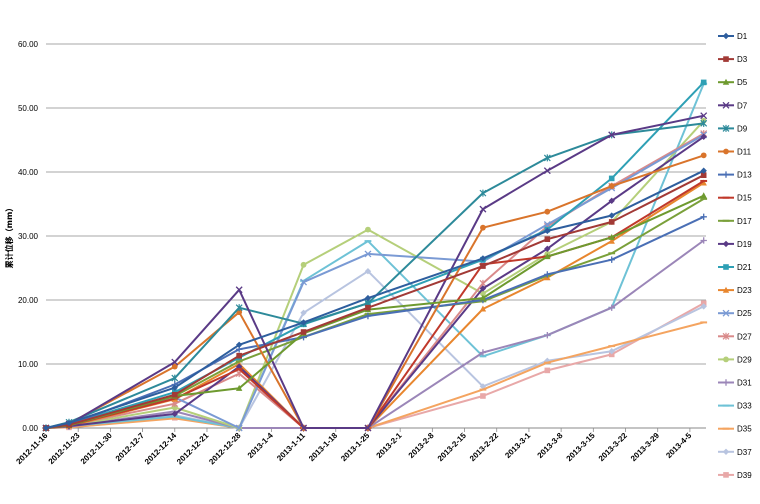  I want to click on legend-item: D35, so click(735, 429).